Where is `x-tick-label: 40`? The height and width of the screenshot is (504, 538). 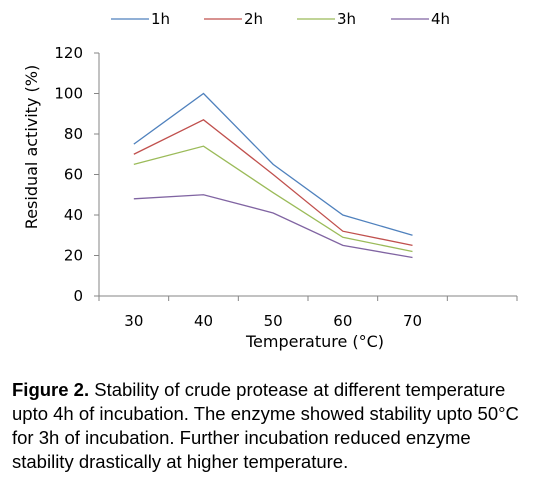 x-tick-label: 40 is located at coordinates (203, 321).